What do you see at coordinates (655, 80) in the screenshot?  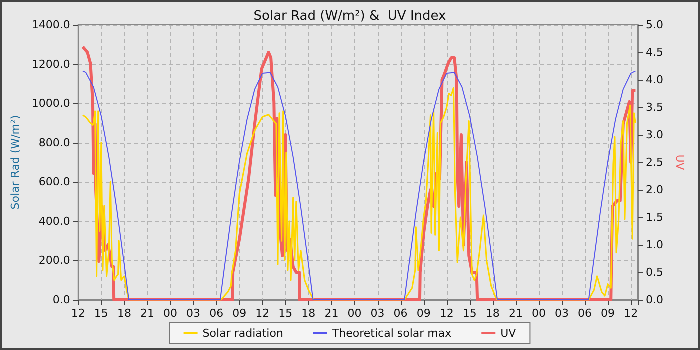 I see `y2-tick-label: 4.0` at bounding box center [655, 80].